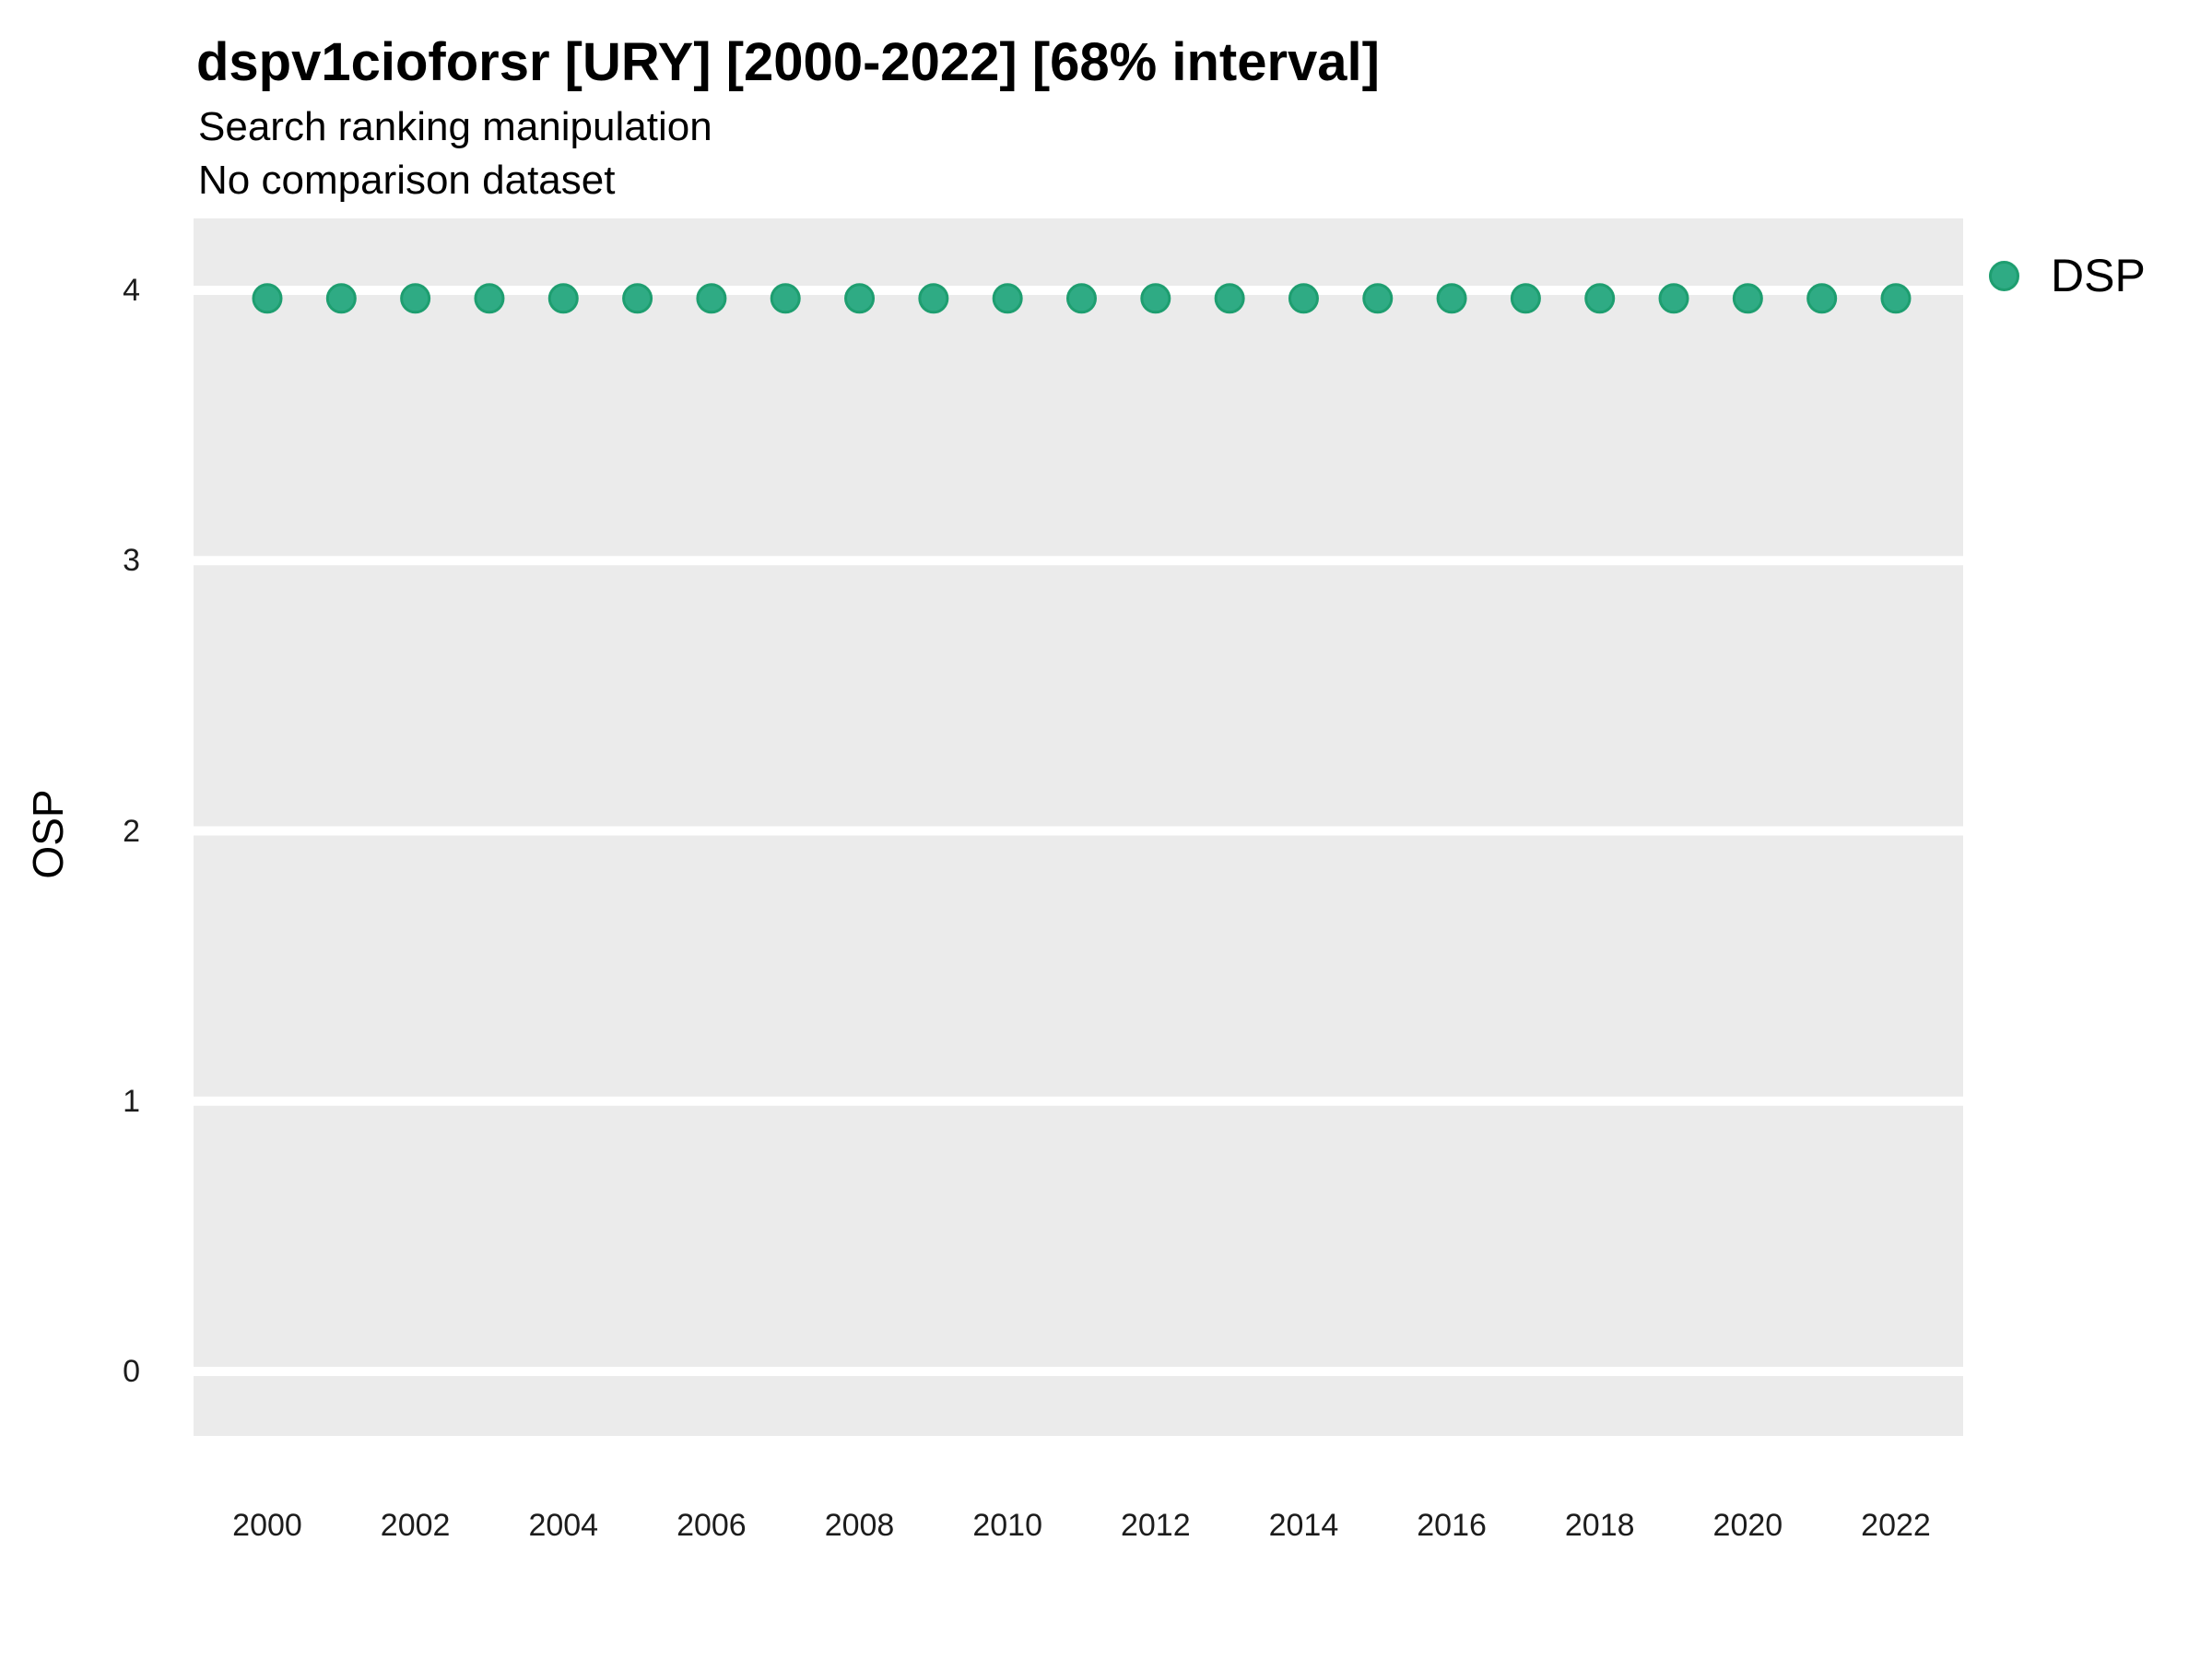  Describe the element at coordinates (1081, 298) in the screenshot. I see `data-point-2011` at that location.